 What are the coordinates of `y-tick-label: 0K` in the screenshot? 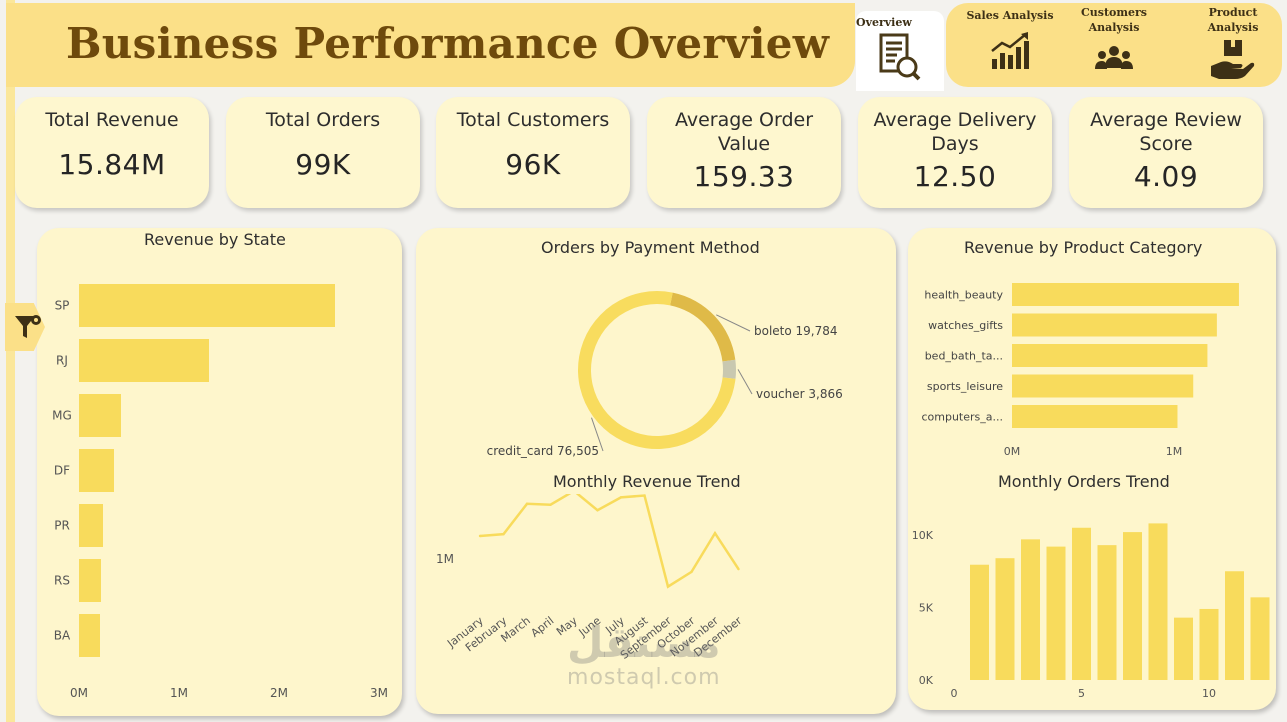 It's located at (926, 680).